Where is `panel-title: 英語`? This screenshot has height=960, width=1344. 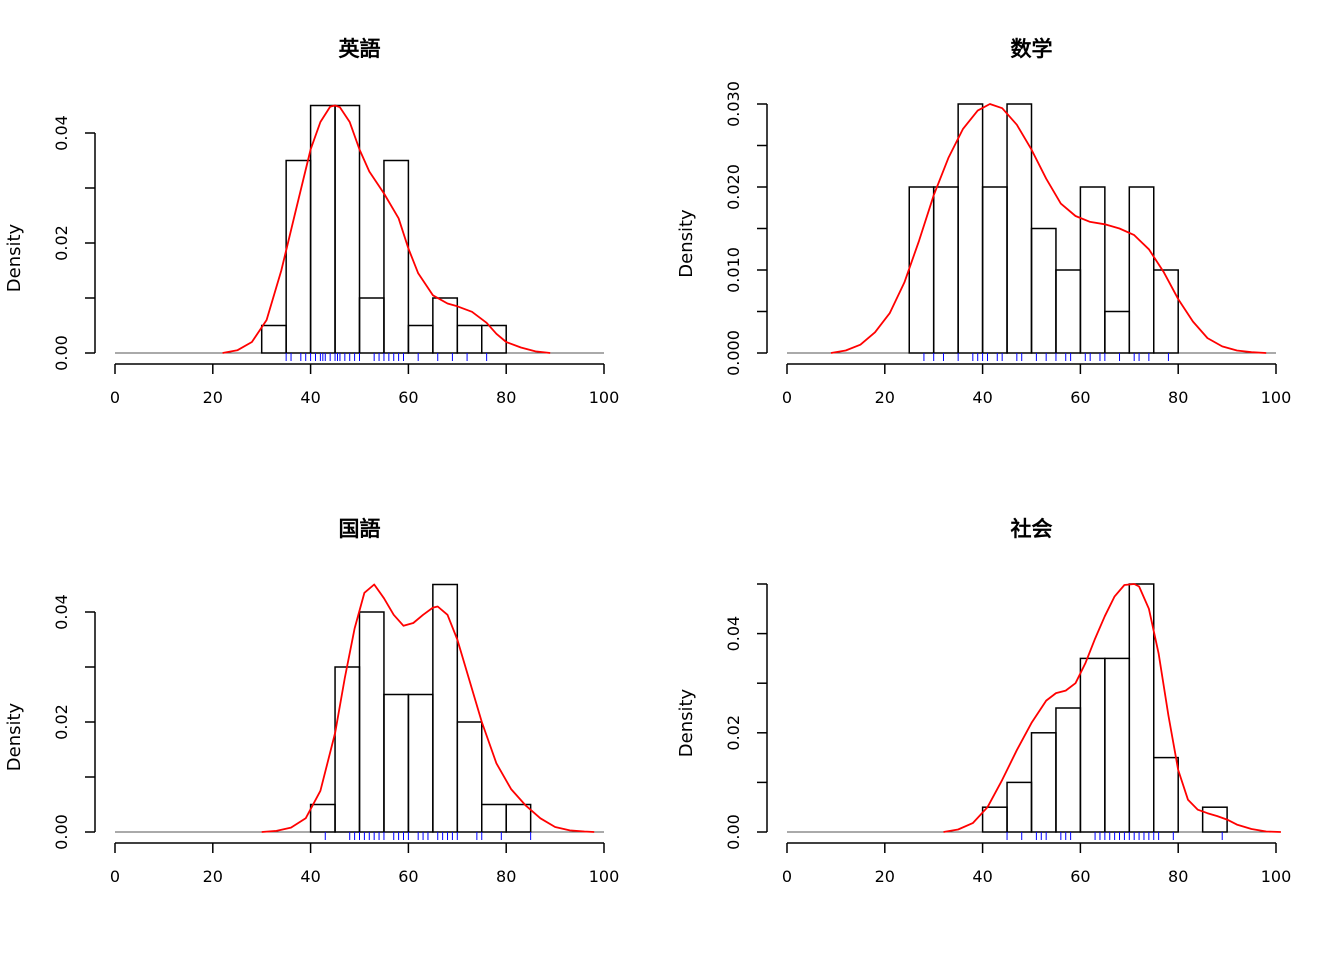 panel-title: 英語 is located at coordinates (360, 49).